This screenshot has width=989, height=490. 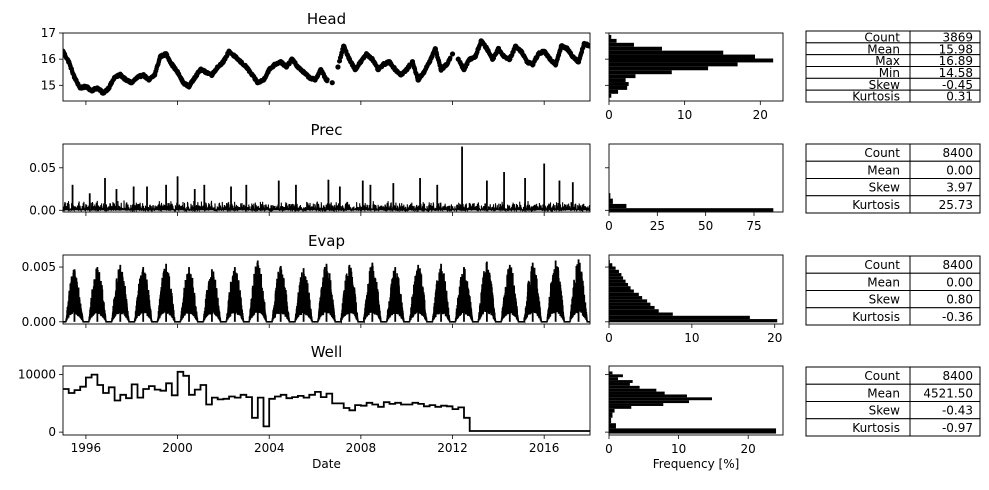 I want to click on stats-value-mean: 4521.50, so click(x=948, y=393).